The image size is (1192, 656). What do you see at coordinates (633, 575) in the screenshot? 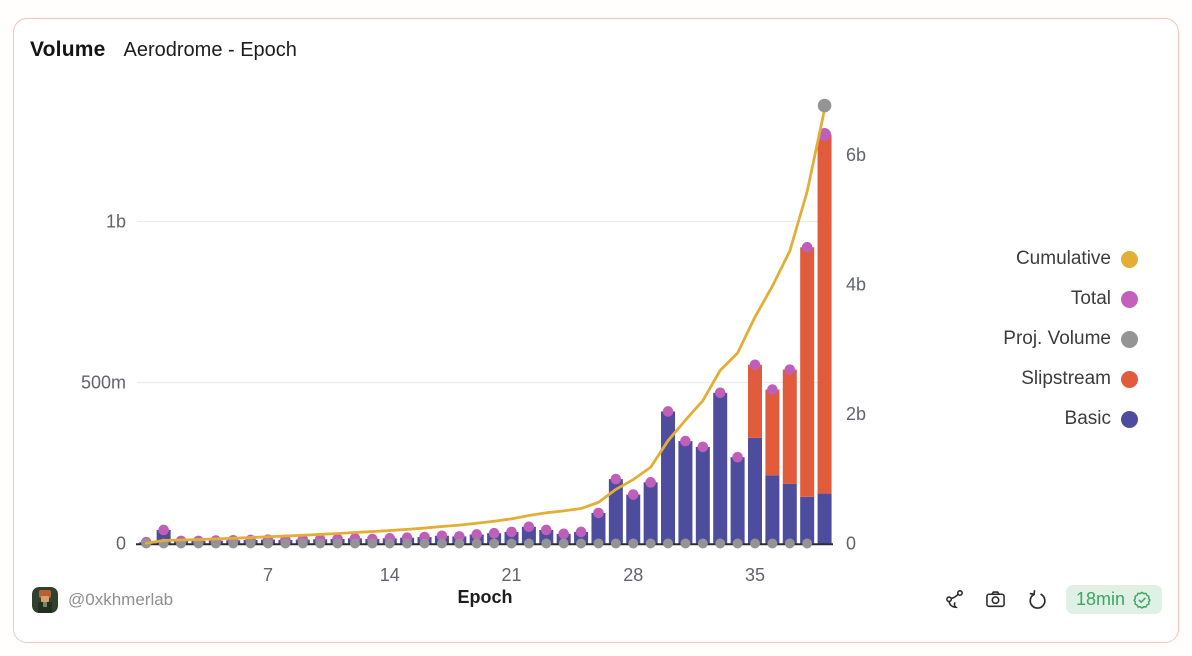
I see `x-axis-tick: 28` at bounding box center [633, 575].